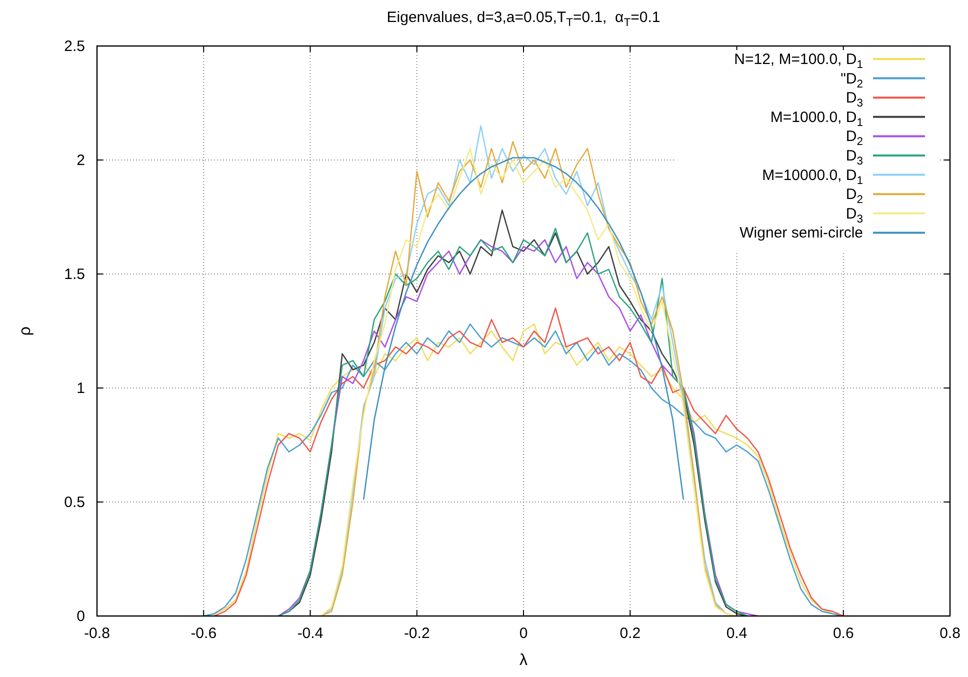  Describe the element at coordinates (801, 233) in the screenshot. I see `legend-label: Wigner semi-circle` at that location.